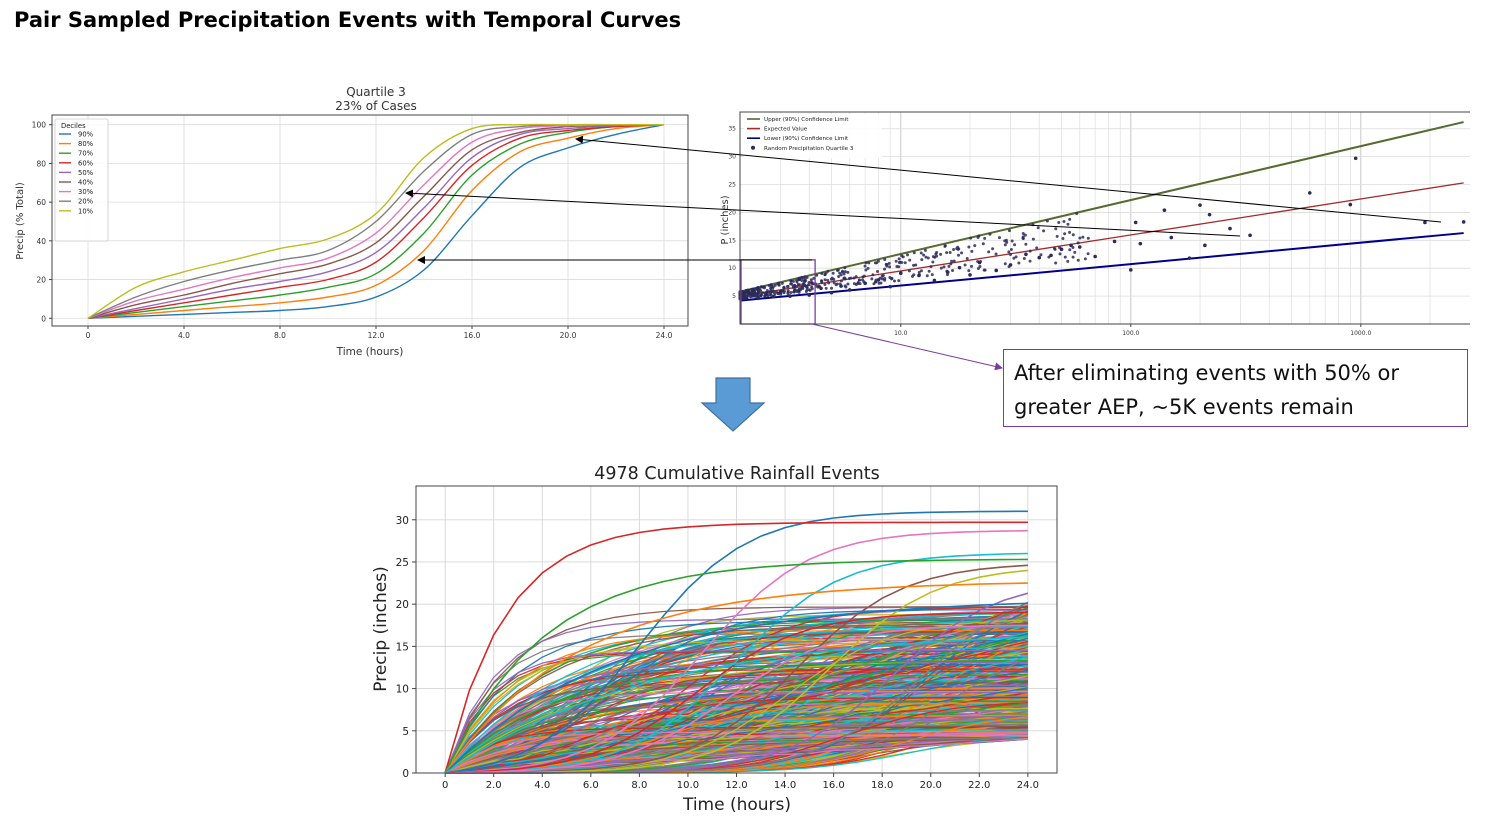  I want to click on chart1-y-tick-label: 0, so click(43, 318).